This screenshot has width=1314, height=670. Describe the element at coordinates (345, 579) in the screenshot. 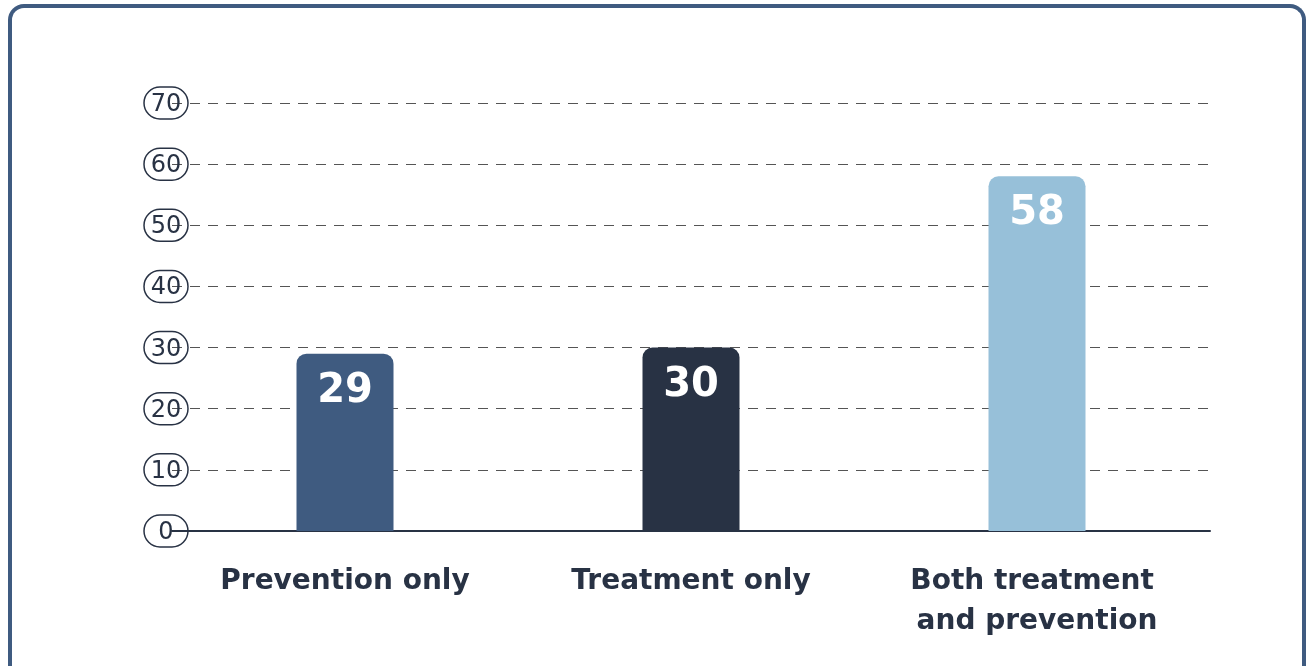

I see `x-tick-label: Prevention only` at that location.